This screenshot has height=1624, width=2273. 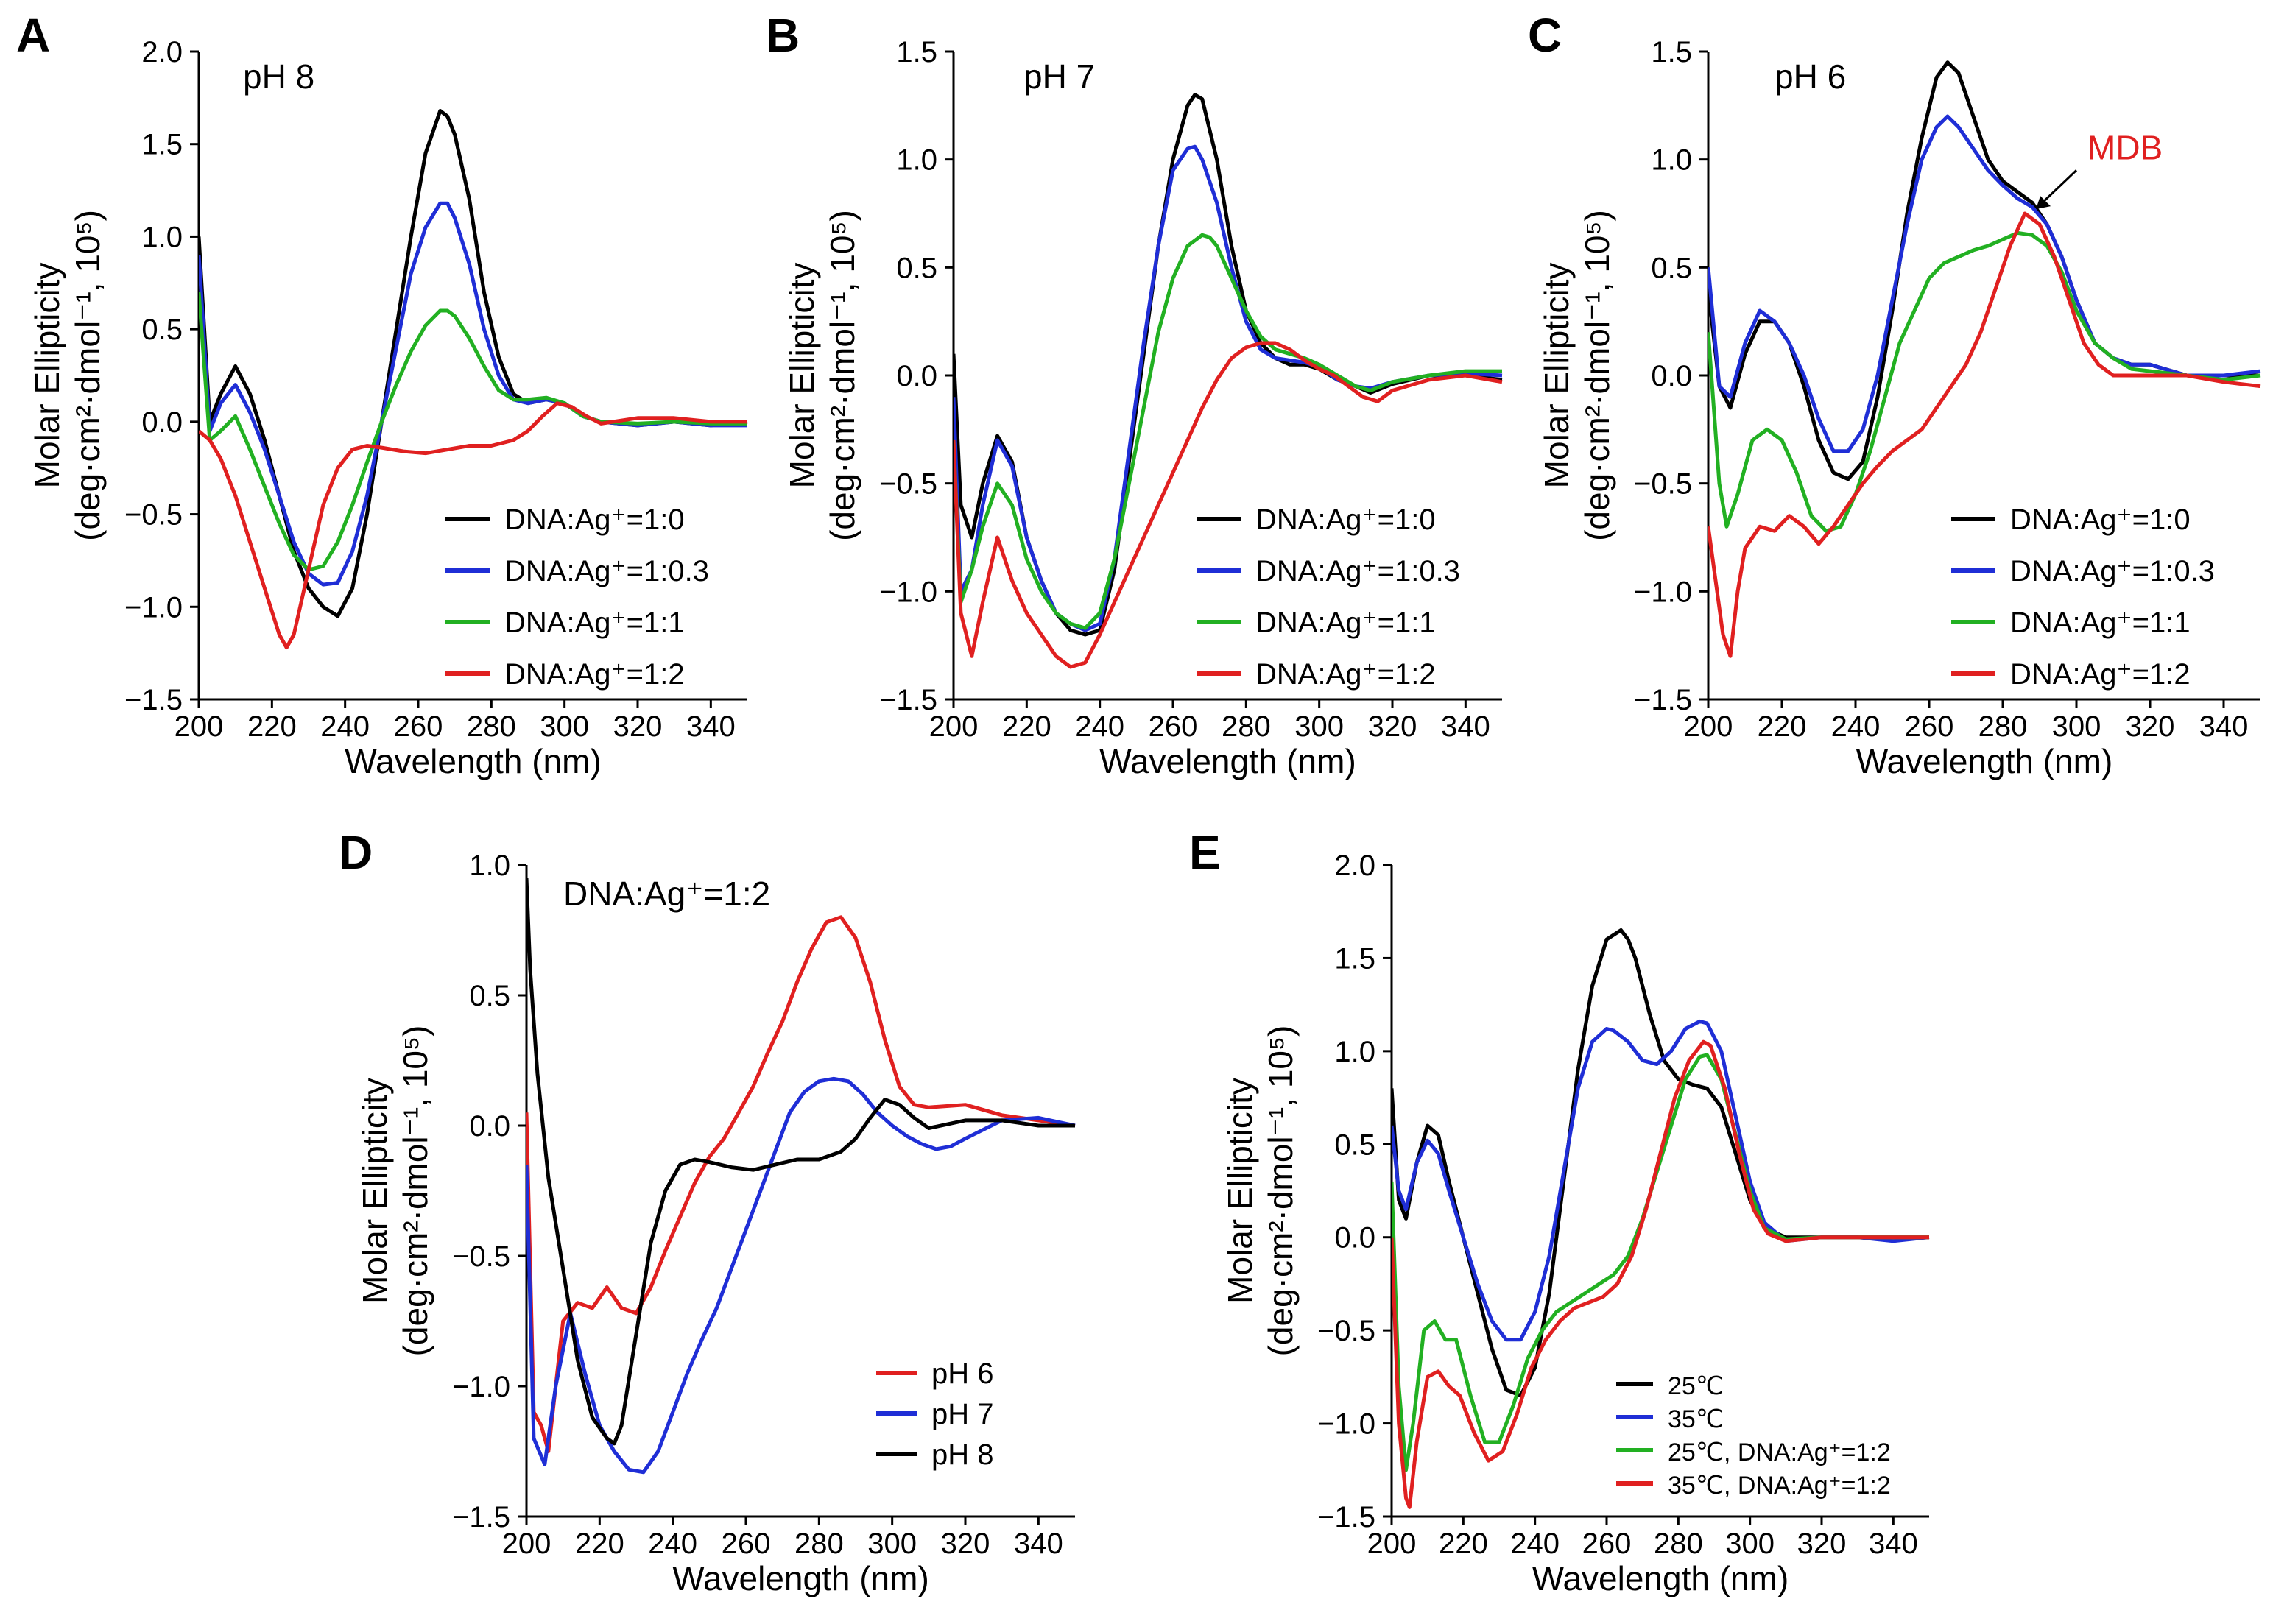 I want to click on panel-letter: E, so click(x=1205, y=853).